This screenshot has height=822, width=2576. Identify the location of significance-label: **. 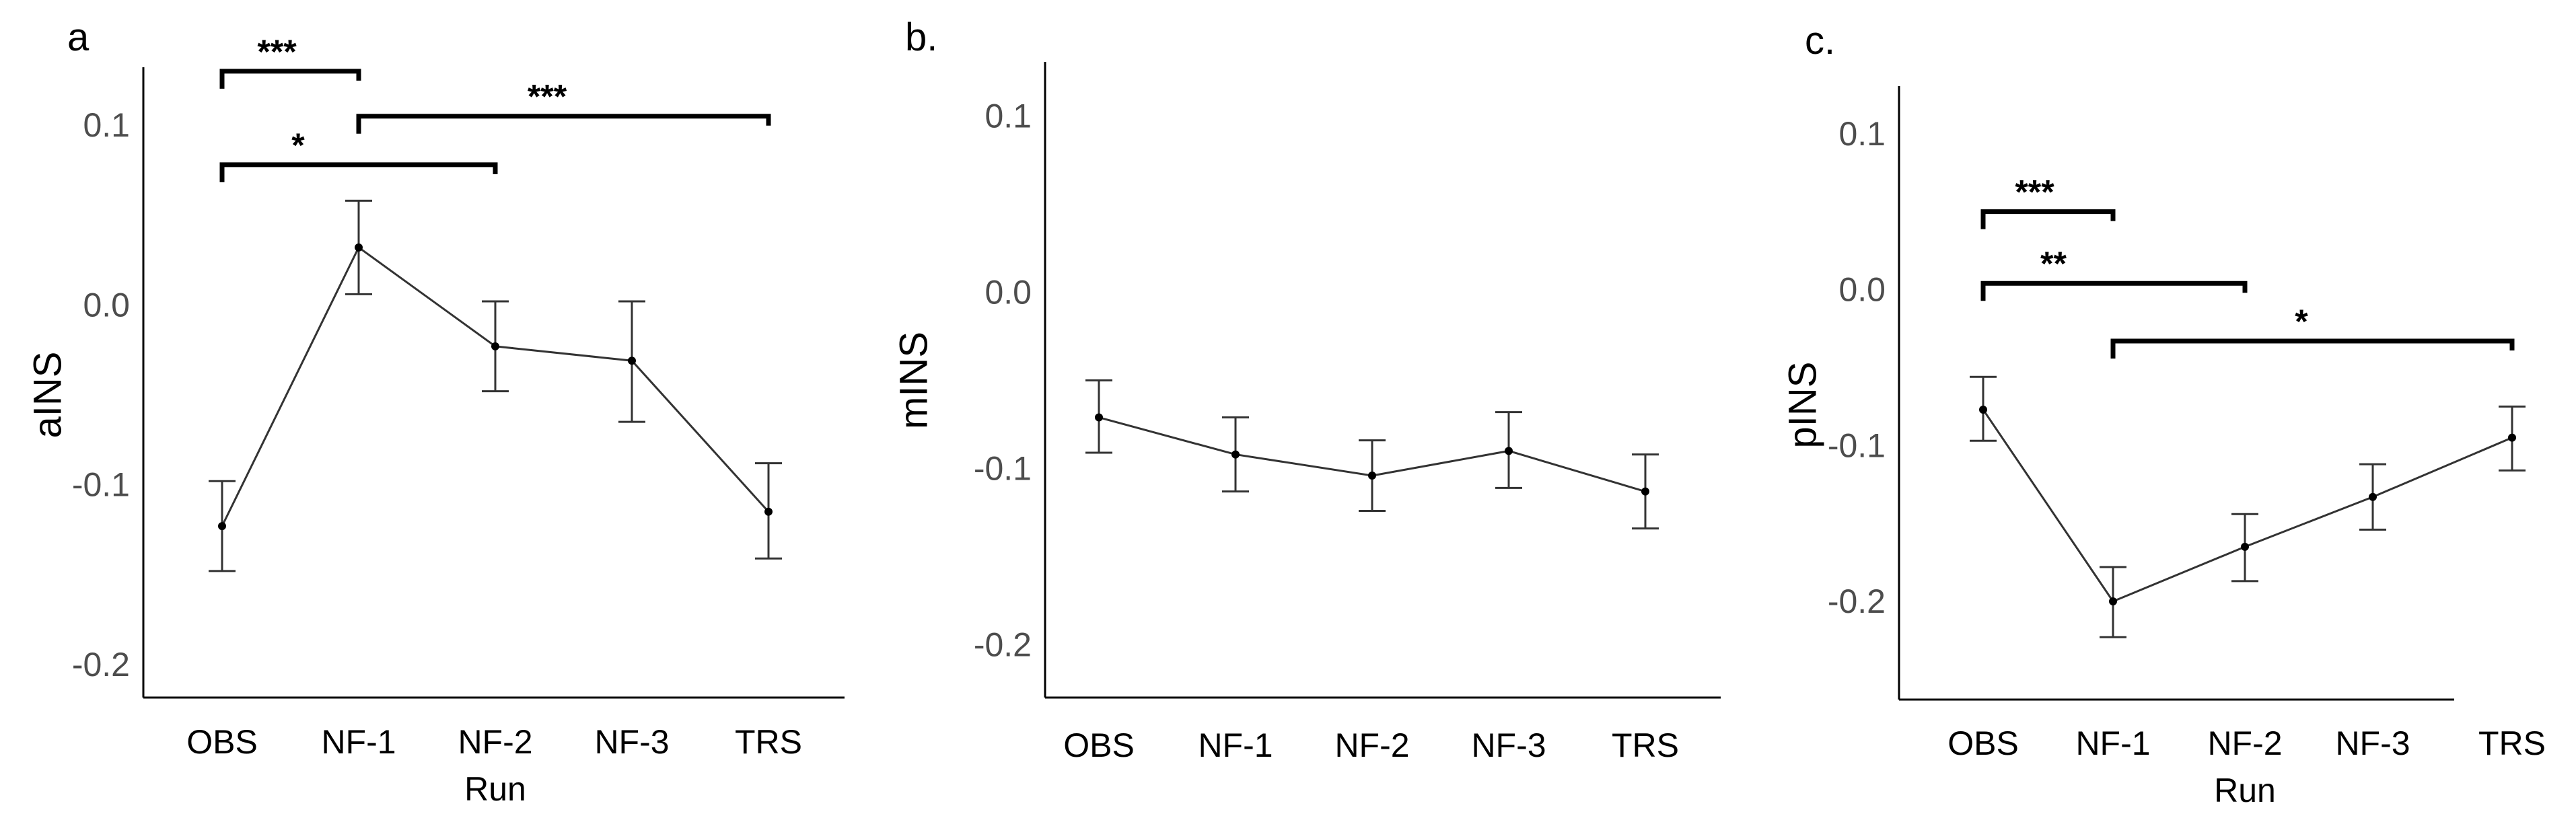
(2053, 264).